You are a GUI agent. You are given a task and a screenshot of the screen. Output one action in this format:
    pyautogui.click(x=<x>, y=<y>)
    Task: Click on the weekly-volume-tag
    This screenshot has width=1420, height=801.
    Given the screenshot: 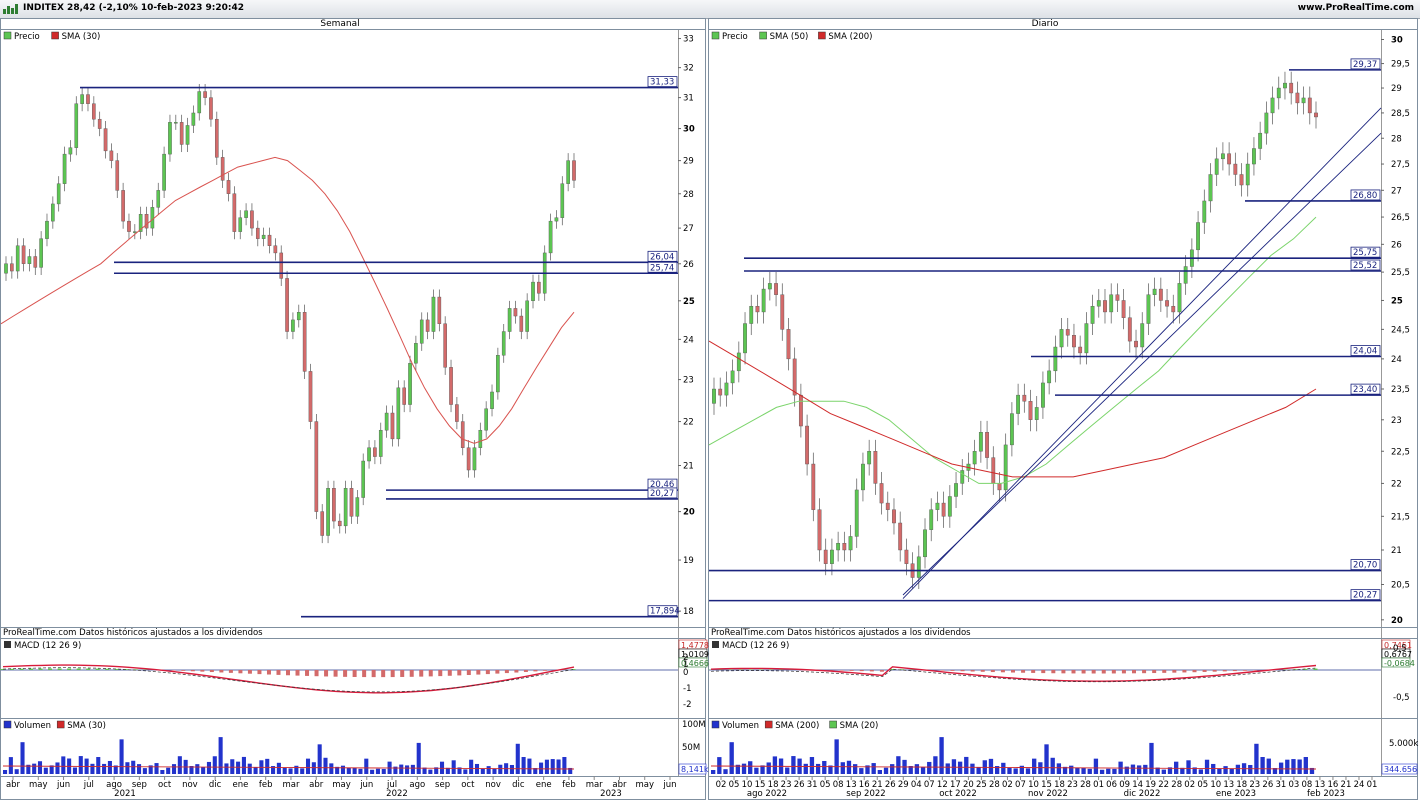 What is the action you would take?
    pyautogui.click(x=692, y=769)
    